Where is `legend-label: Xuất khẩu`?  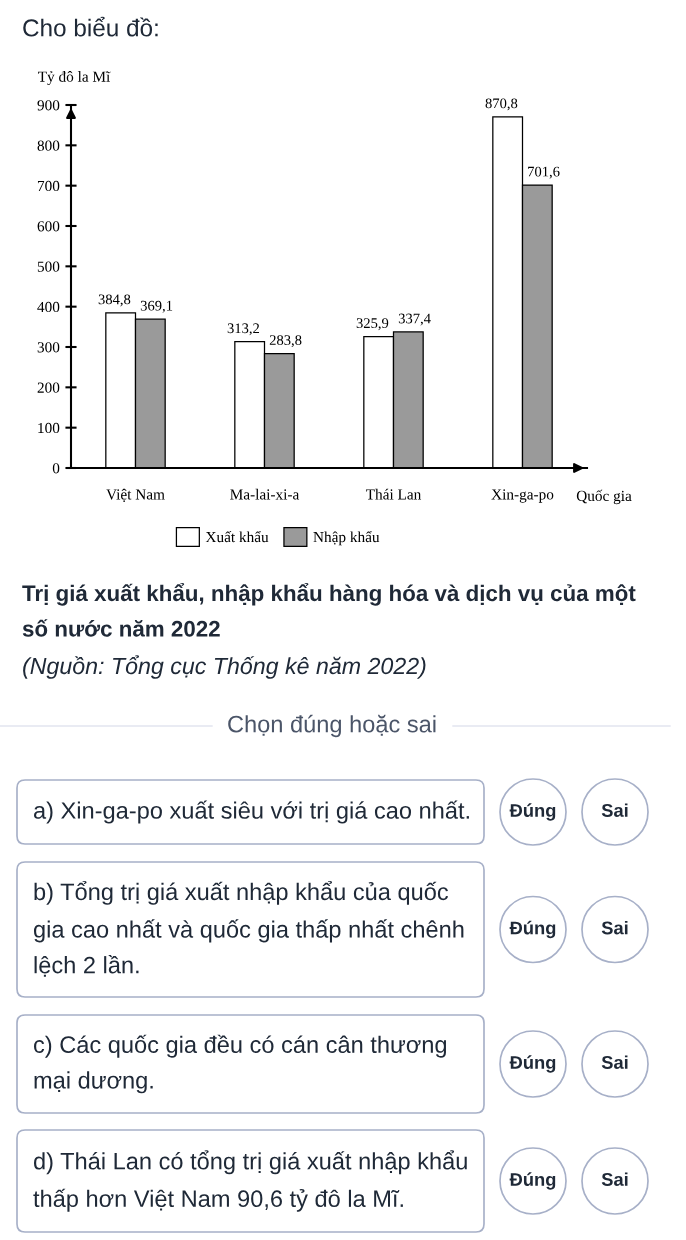
legend-label: Xuất khẩu is located at coordinates (237, 536).